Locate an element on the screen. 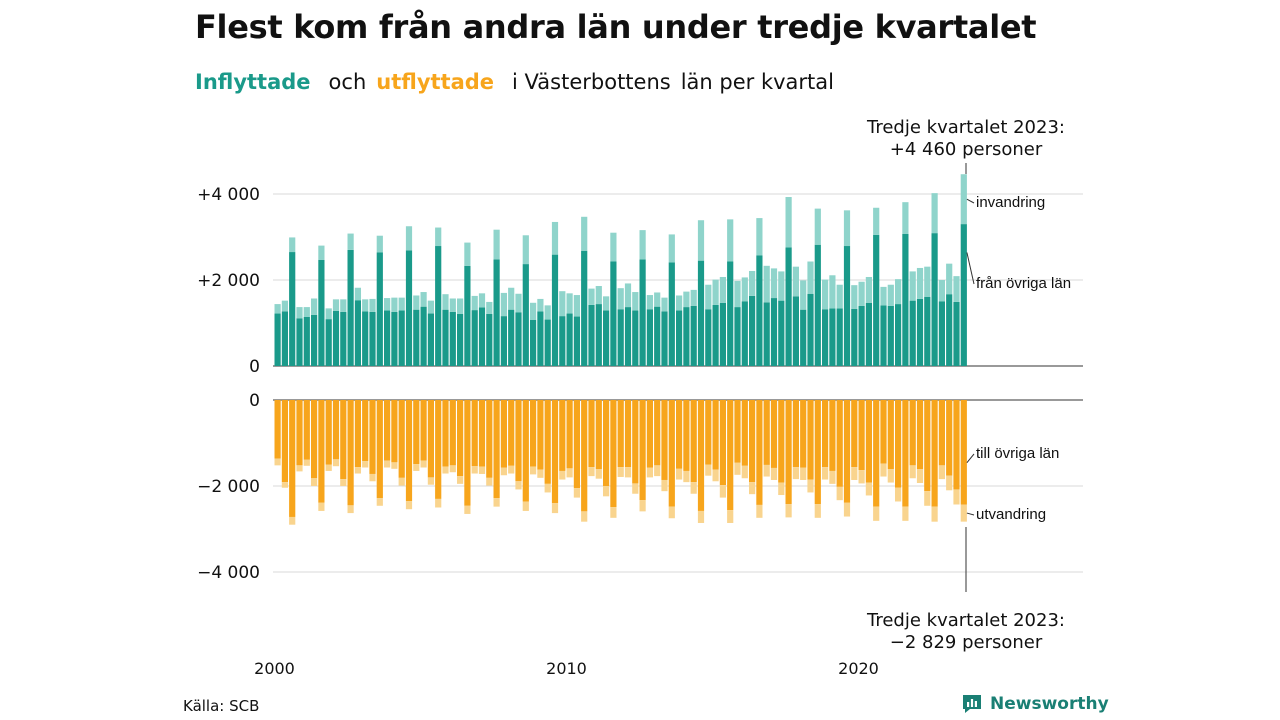 The height and width of the screenshot is (720, 1280). label-fran-ovriga-lan: från övriga län is located at coordinates (1023, 283).